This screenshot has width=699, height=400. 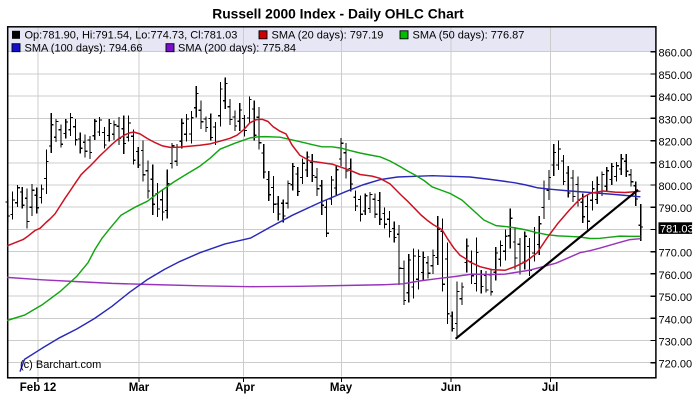 I want to click on svg-text: 840.00, so click(x=676, y=98).